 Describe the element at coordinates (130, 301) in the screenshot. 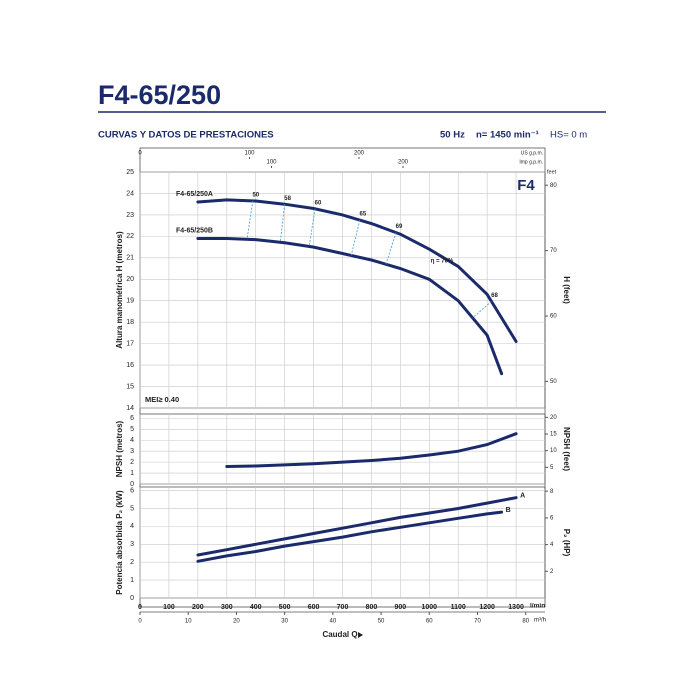

I see `y-tick-label: 19` at that location.